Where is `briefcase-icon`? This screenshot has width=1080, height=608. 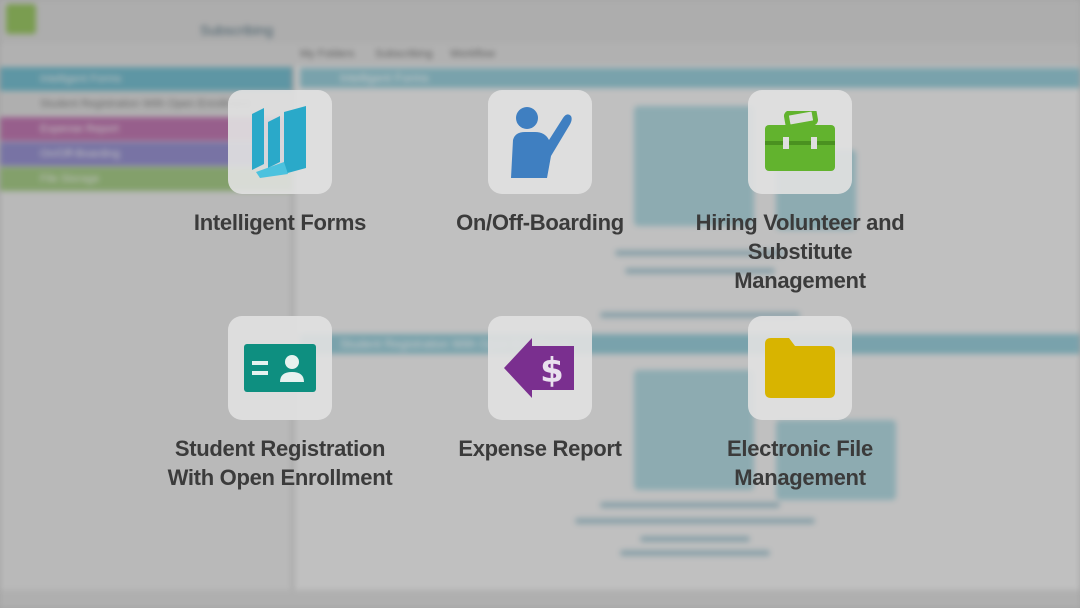 briefcase-icon is located at coordinates (800, 141).